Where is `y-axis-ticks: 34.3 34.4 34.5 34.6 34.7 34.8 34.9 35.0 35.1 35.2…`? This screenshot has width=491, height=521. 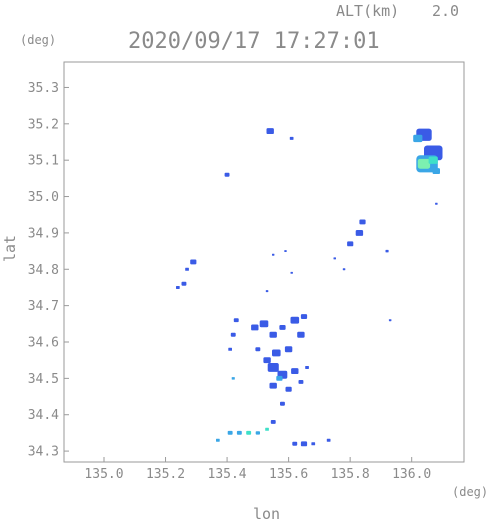 y-axis-ticks: 34.3 34.4 34.5 34.6 34.7 34.8 34.9 35.0 35.1 35.2… is located at coordinates (48, 270).